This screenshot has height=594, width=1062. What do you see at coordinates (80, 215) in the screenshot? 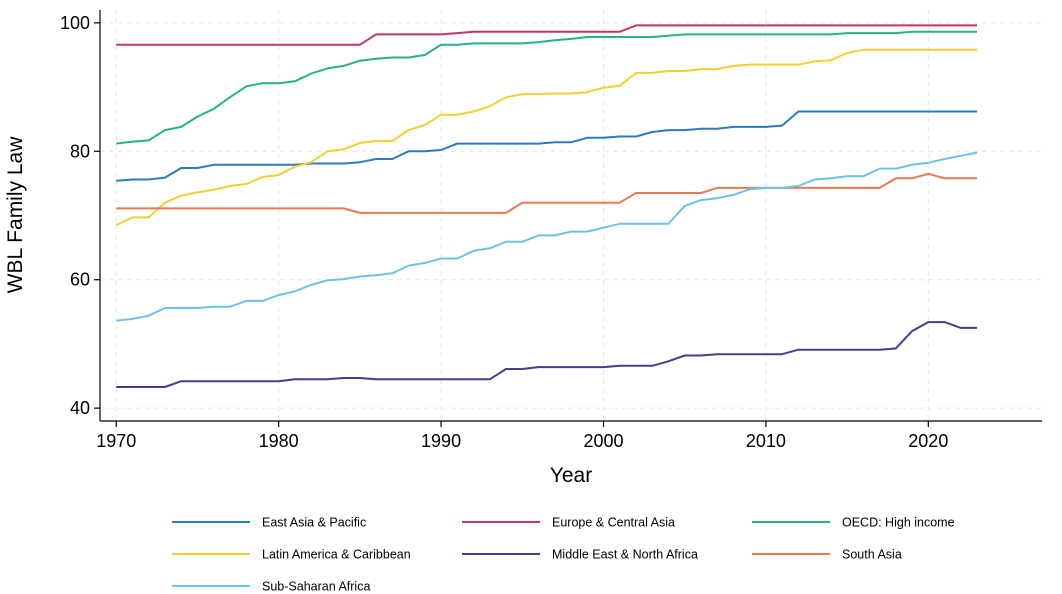
I see `y-ticks: 40 60 80 100` at bounding box center [80, 215].